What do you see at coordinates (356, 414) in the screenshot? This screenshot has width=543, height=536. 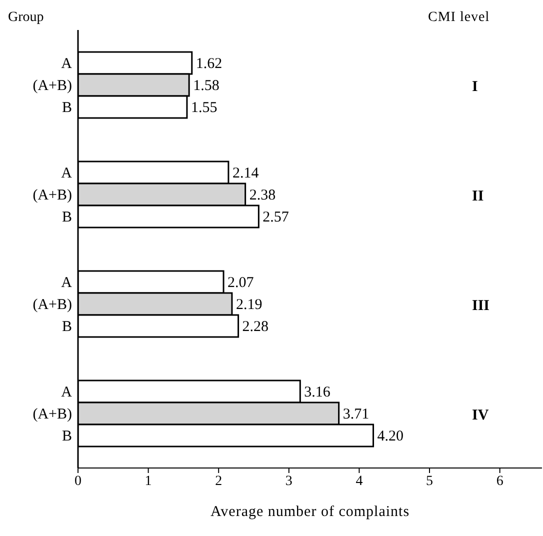 I see `data-label: 3.71` at bounding box center [356, 414].